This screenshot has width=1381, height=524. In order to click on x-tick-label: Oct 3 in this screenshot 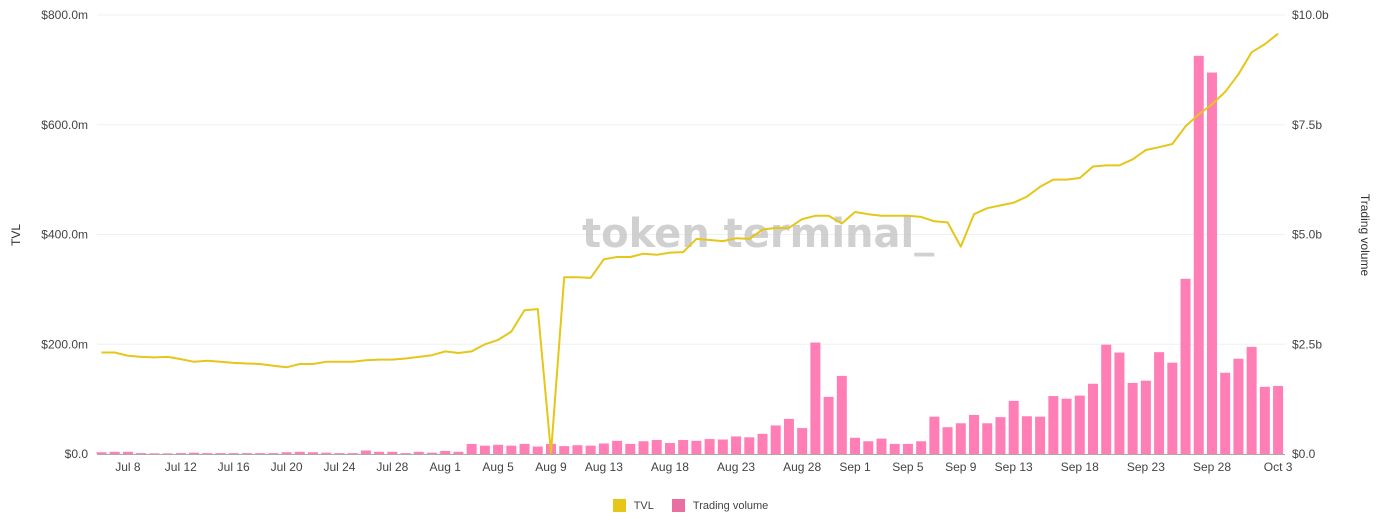, I will do `click(1278, 467)`.